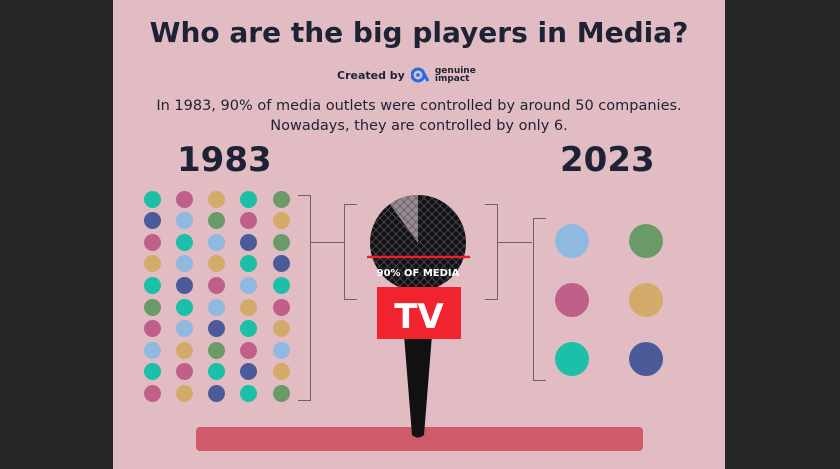 This screenshot has width=840, height=469. Describe the element at coordinates (539, 299) in the screenshot. I see `right-bracket` at that location.